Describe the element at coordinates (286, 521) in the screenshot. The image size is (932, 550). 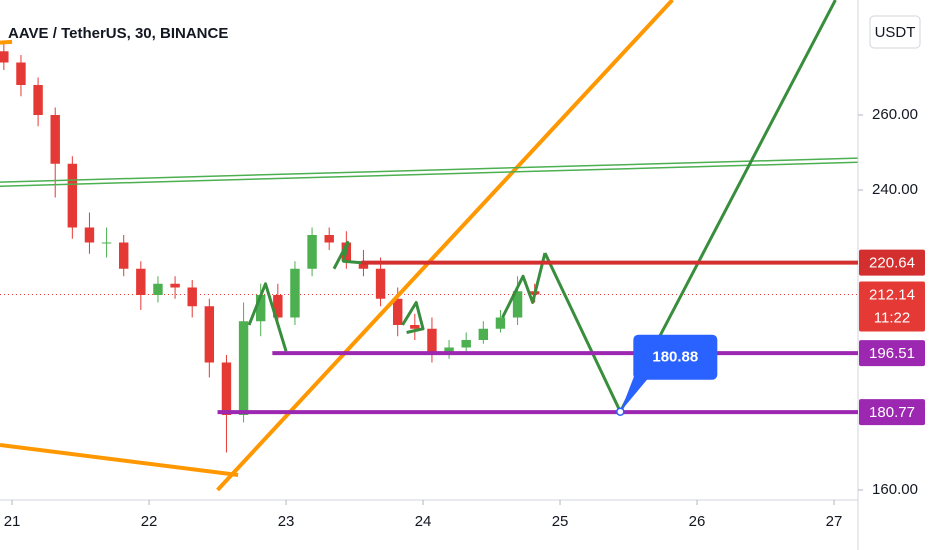
I see `x-tick-label: 23` at that location.